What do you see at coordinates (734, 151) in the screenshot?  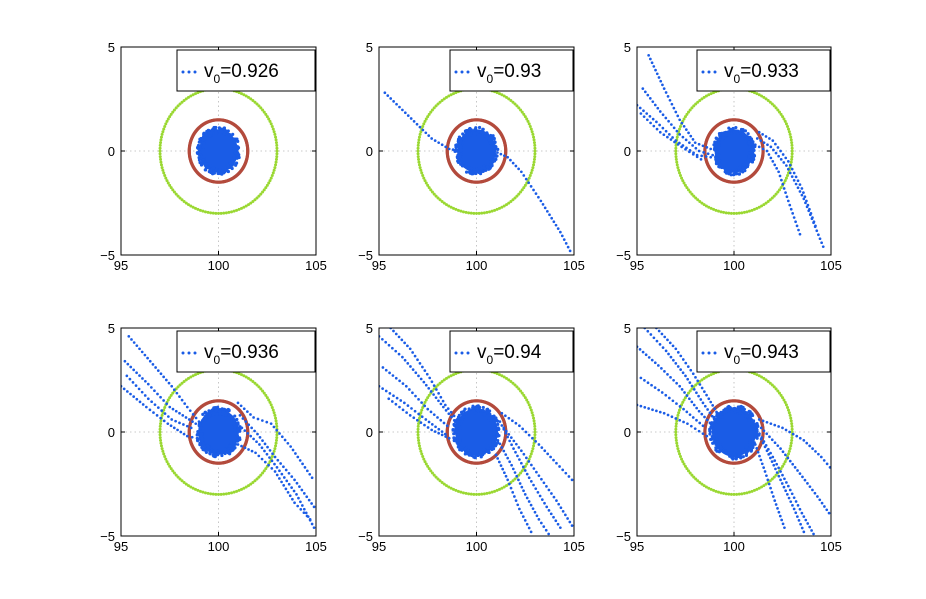 I see `cloud-core` at bounding box center [734, 151].